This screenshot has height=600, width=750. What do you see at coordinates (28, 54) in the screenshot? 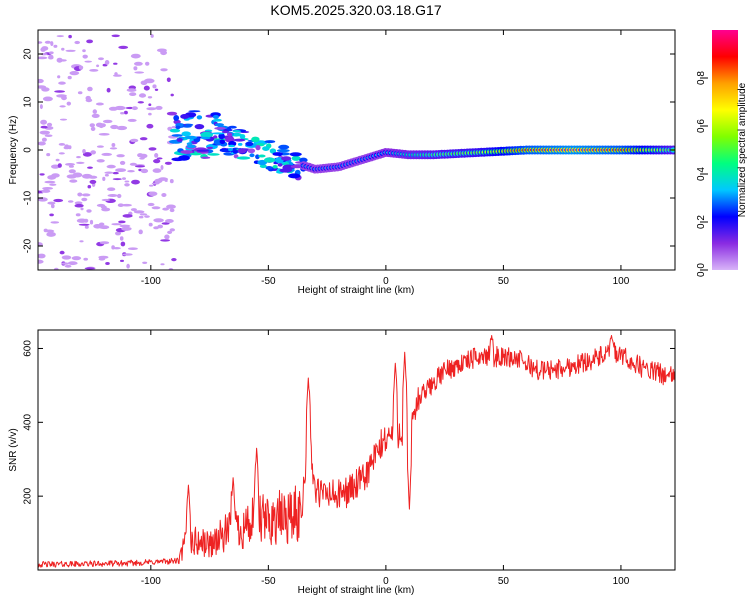
I see `y-tick-label: 20` at bounding box center [28, 54].